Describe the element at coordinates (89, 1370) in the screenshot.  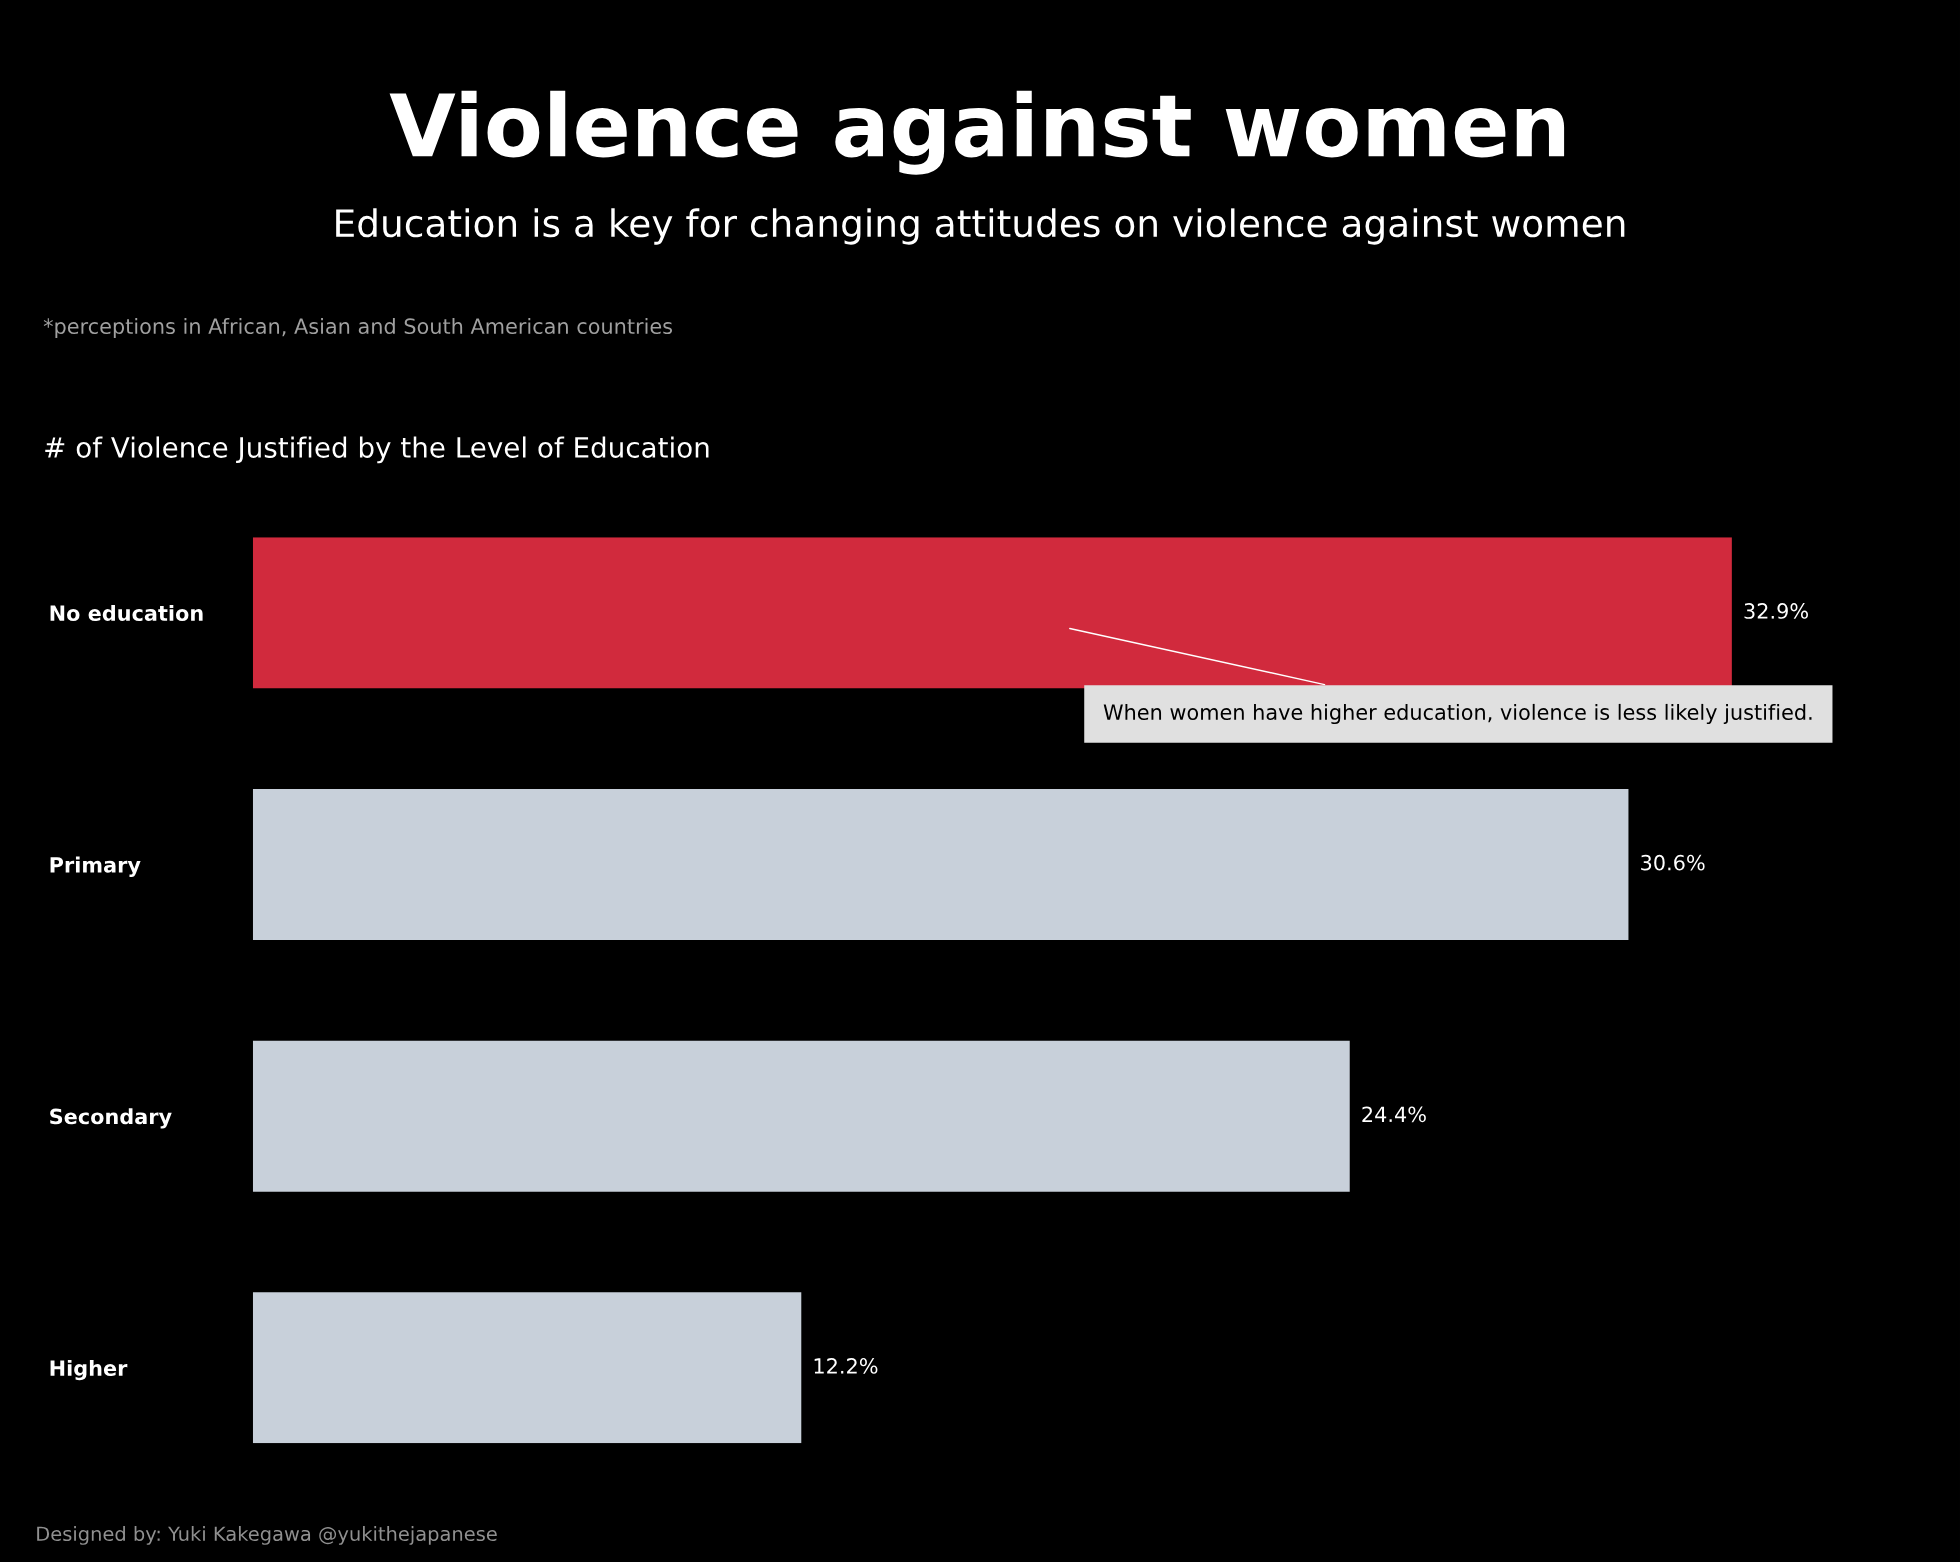
I see `y-tick-label: Higher` at that location.